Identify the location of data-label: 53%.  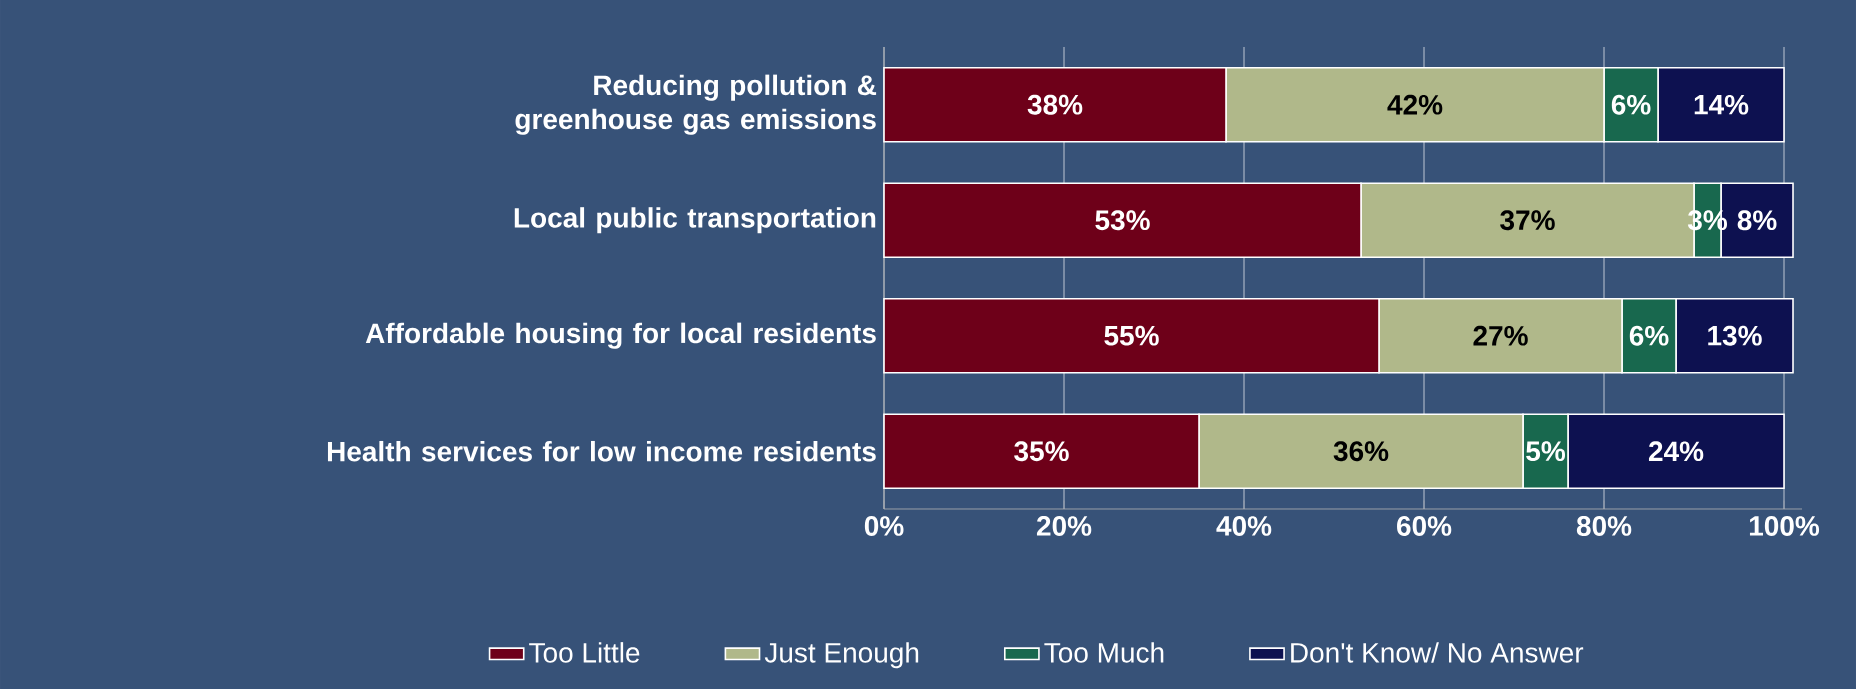
(1122, 220).